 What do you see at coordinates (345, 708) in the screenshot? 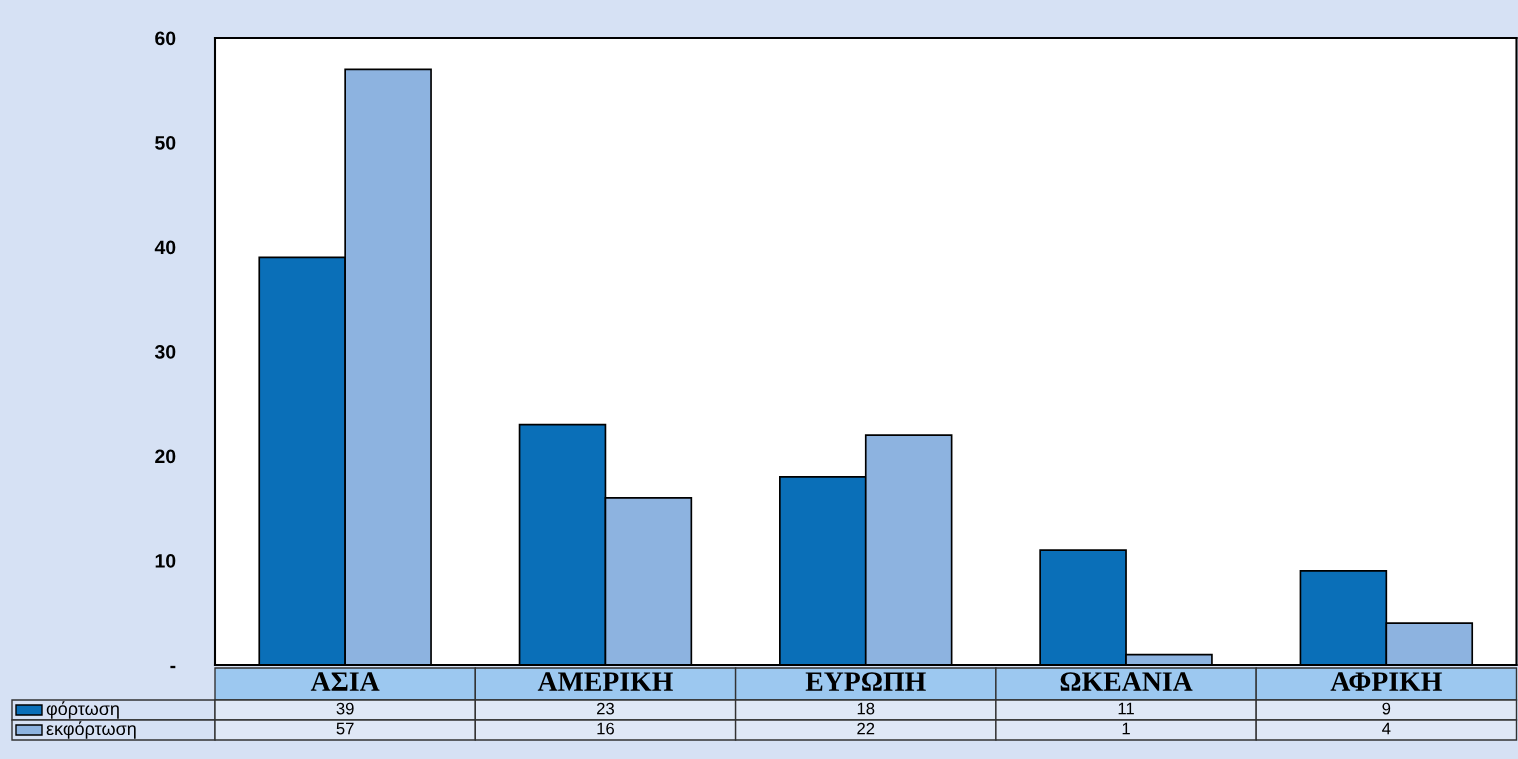
I see `data-label: 39` at bounding box center [345, 708].